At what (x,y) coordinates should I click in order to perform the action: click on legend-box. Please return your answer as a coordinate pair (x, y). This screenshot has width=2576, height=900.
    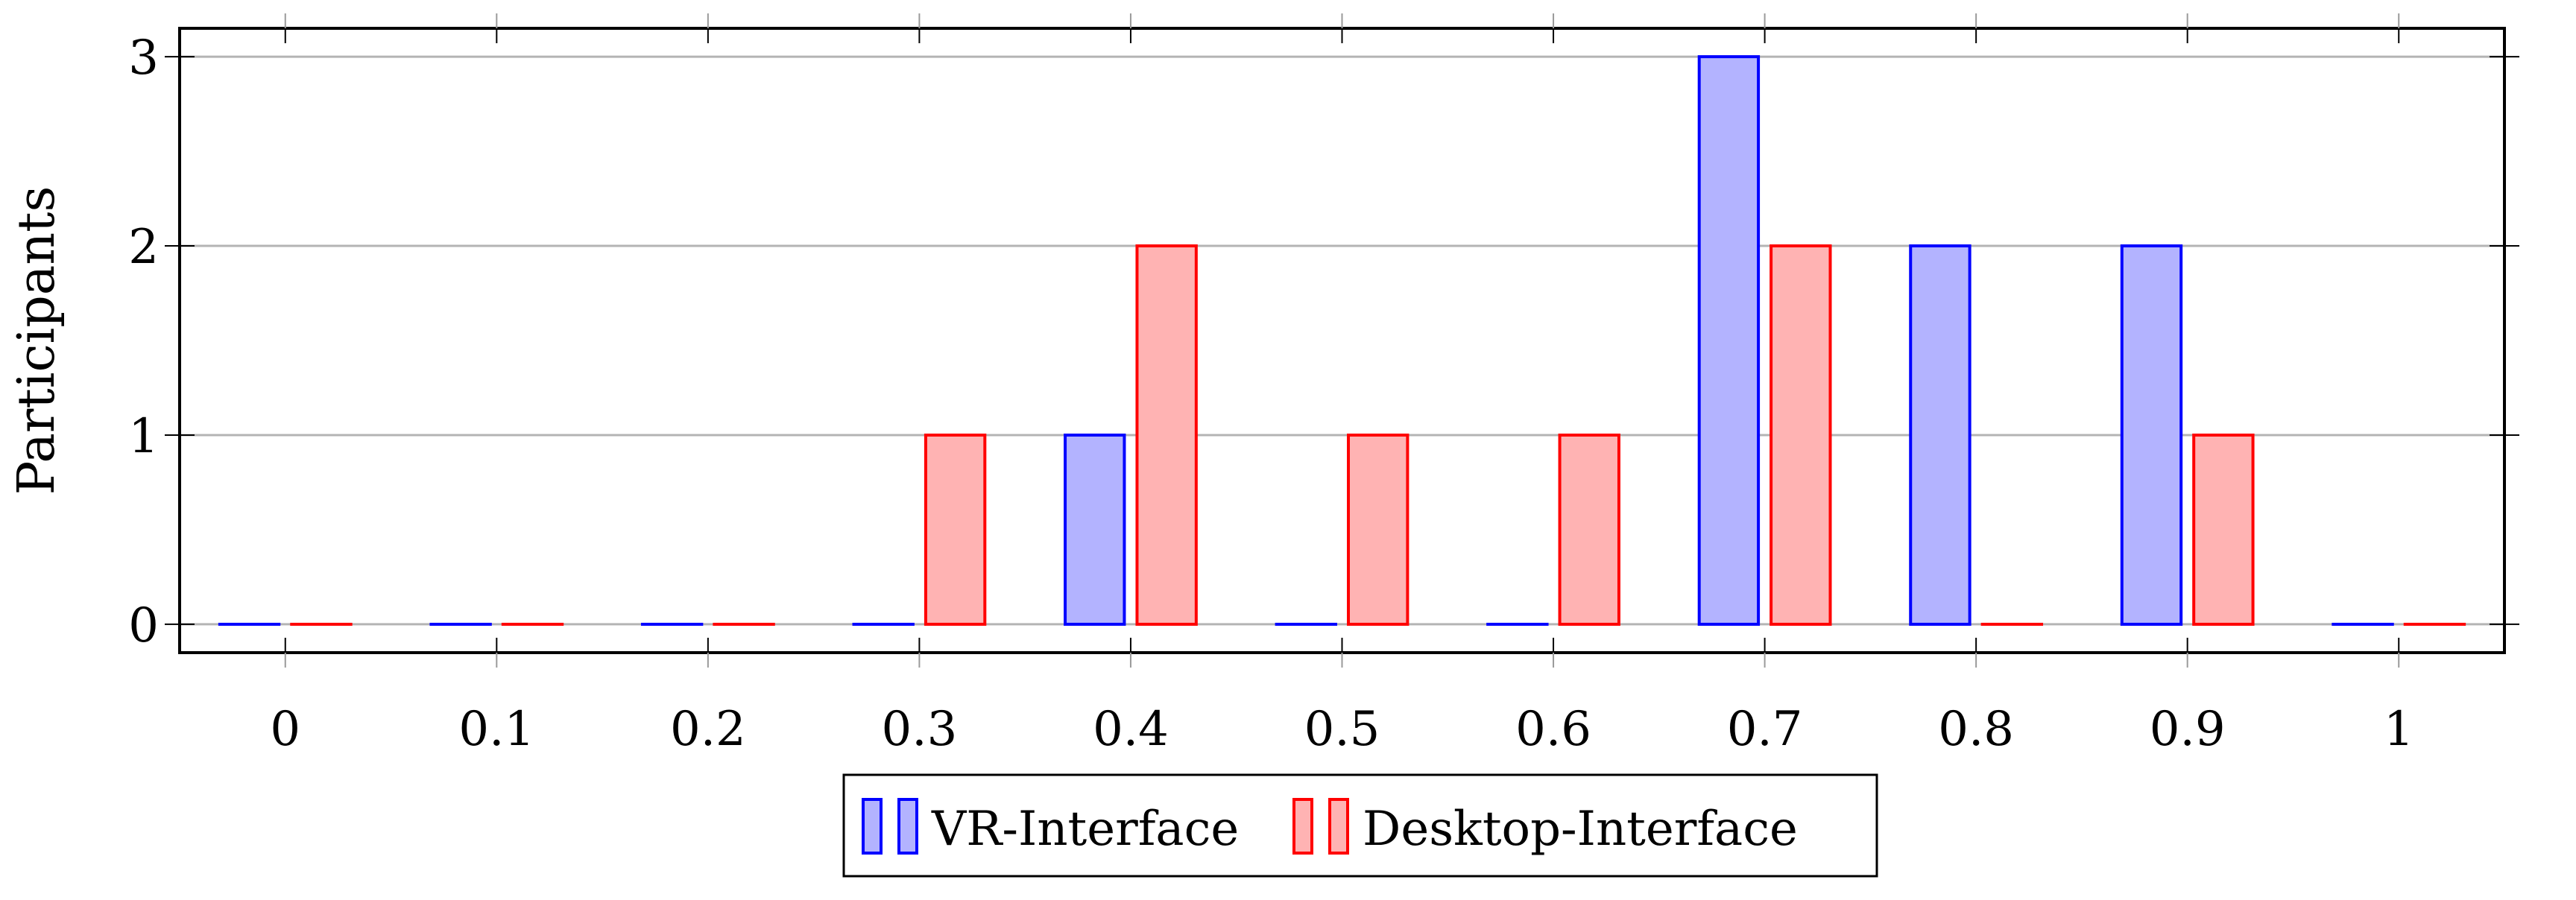
    Looking at the image, I should click on (1360, 826).